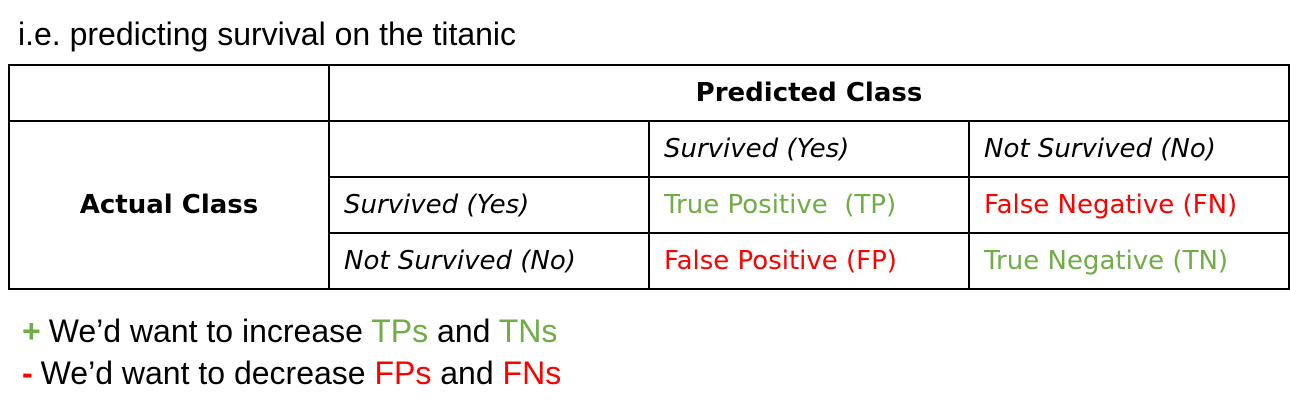  What do you see at coordinates (267, 34) in the screenshot?
I see `page-title: i.e. predicting survival on the titanic` at bounding box center [267, 34].